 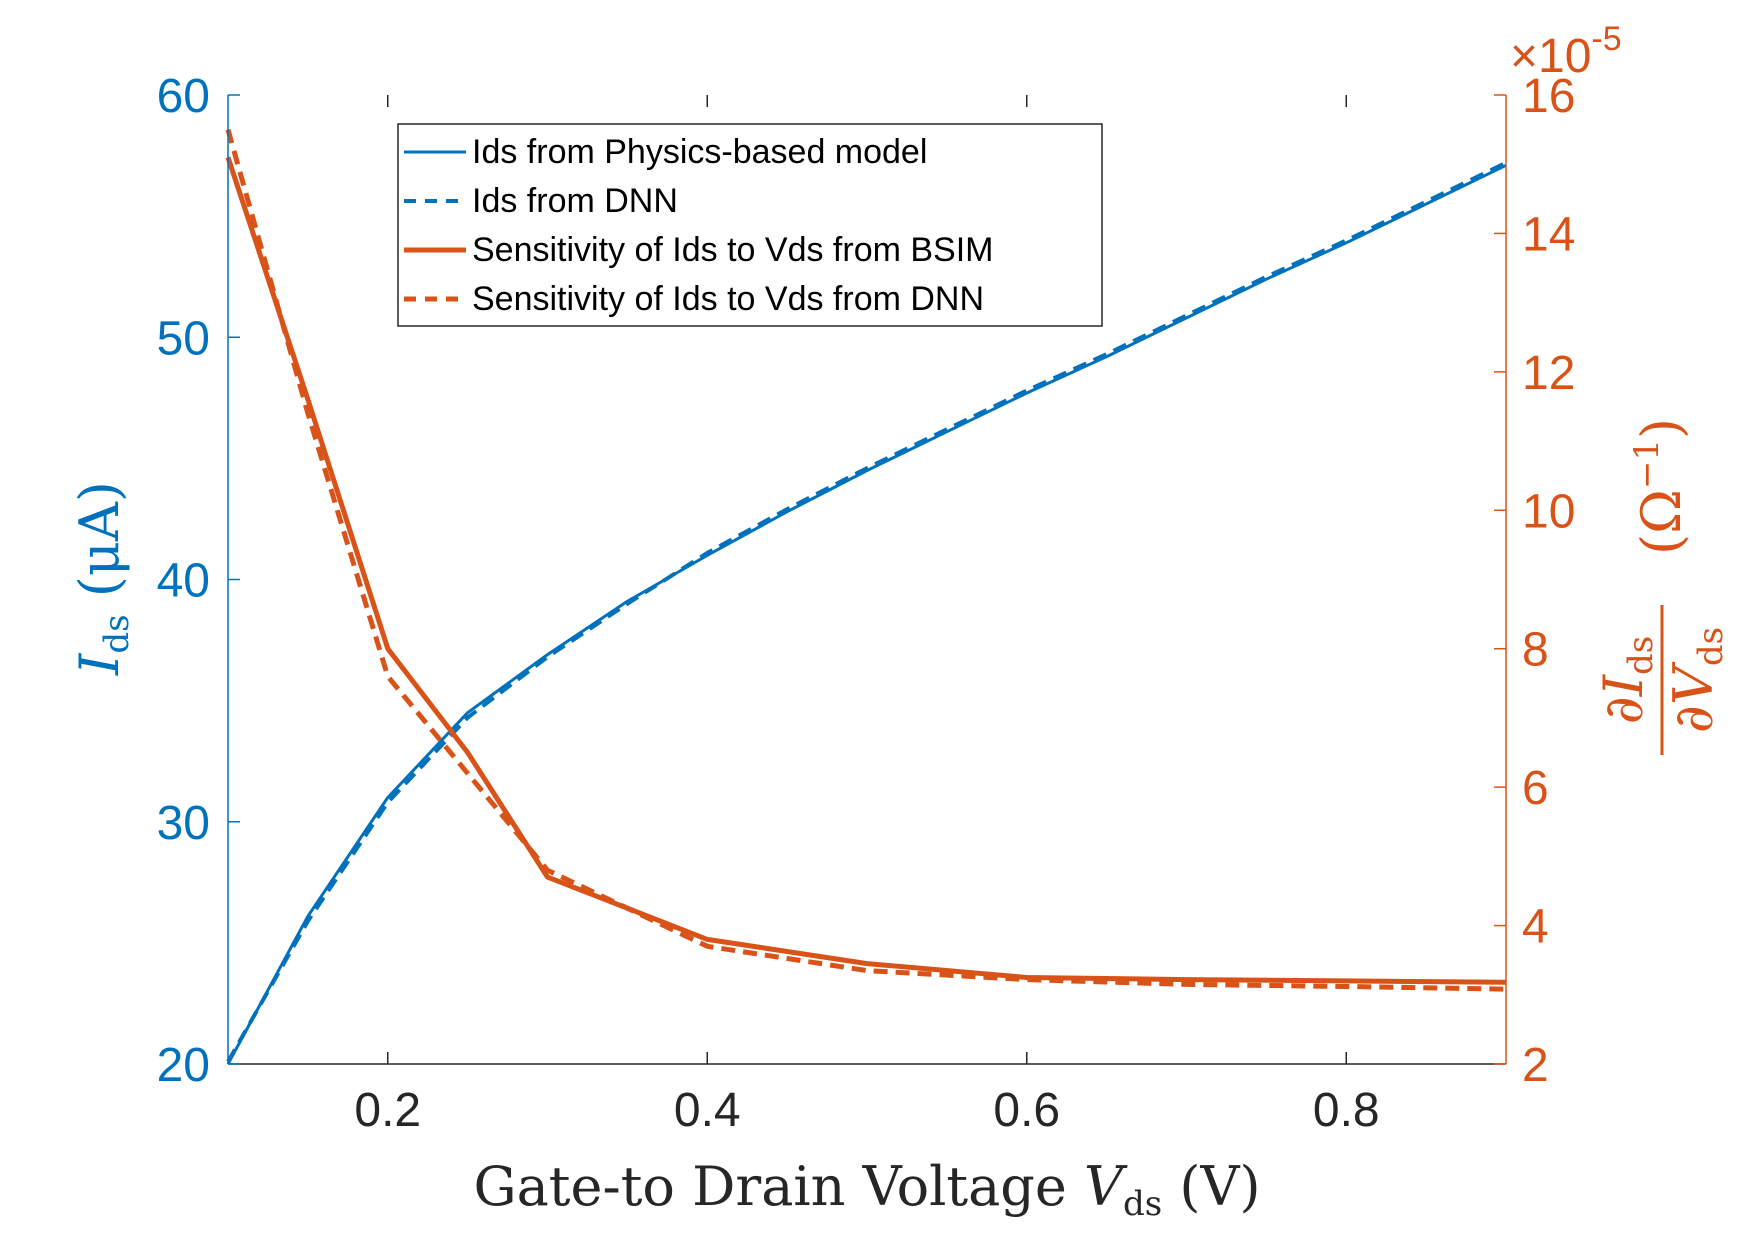 What do you see at coordinates (1661, 586) in the screenshot?
I see `y-axis-right-label: ∂Ids ∂Vds (Ω−1)` at bounding box center [1661, 586].